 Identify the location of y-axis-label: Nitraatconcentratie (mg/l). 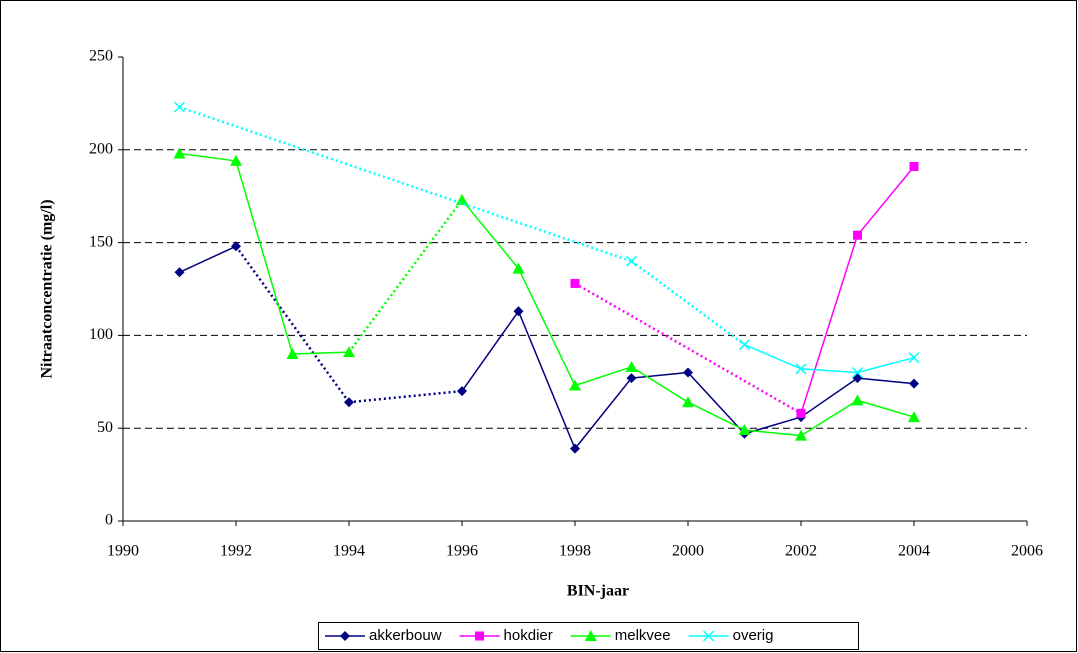
(47, 288).